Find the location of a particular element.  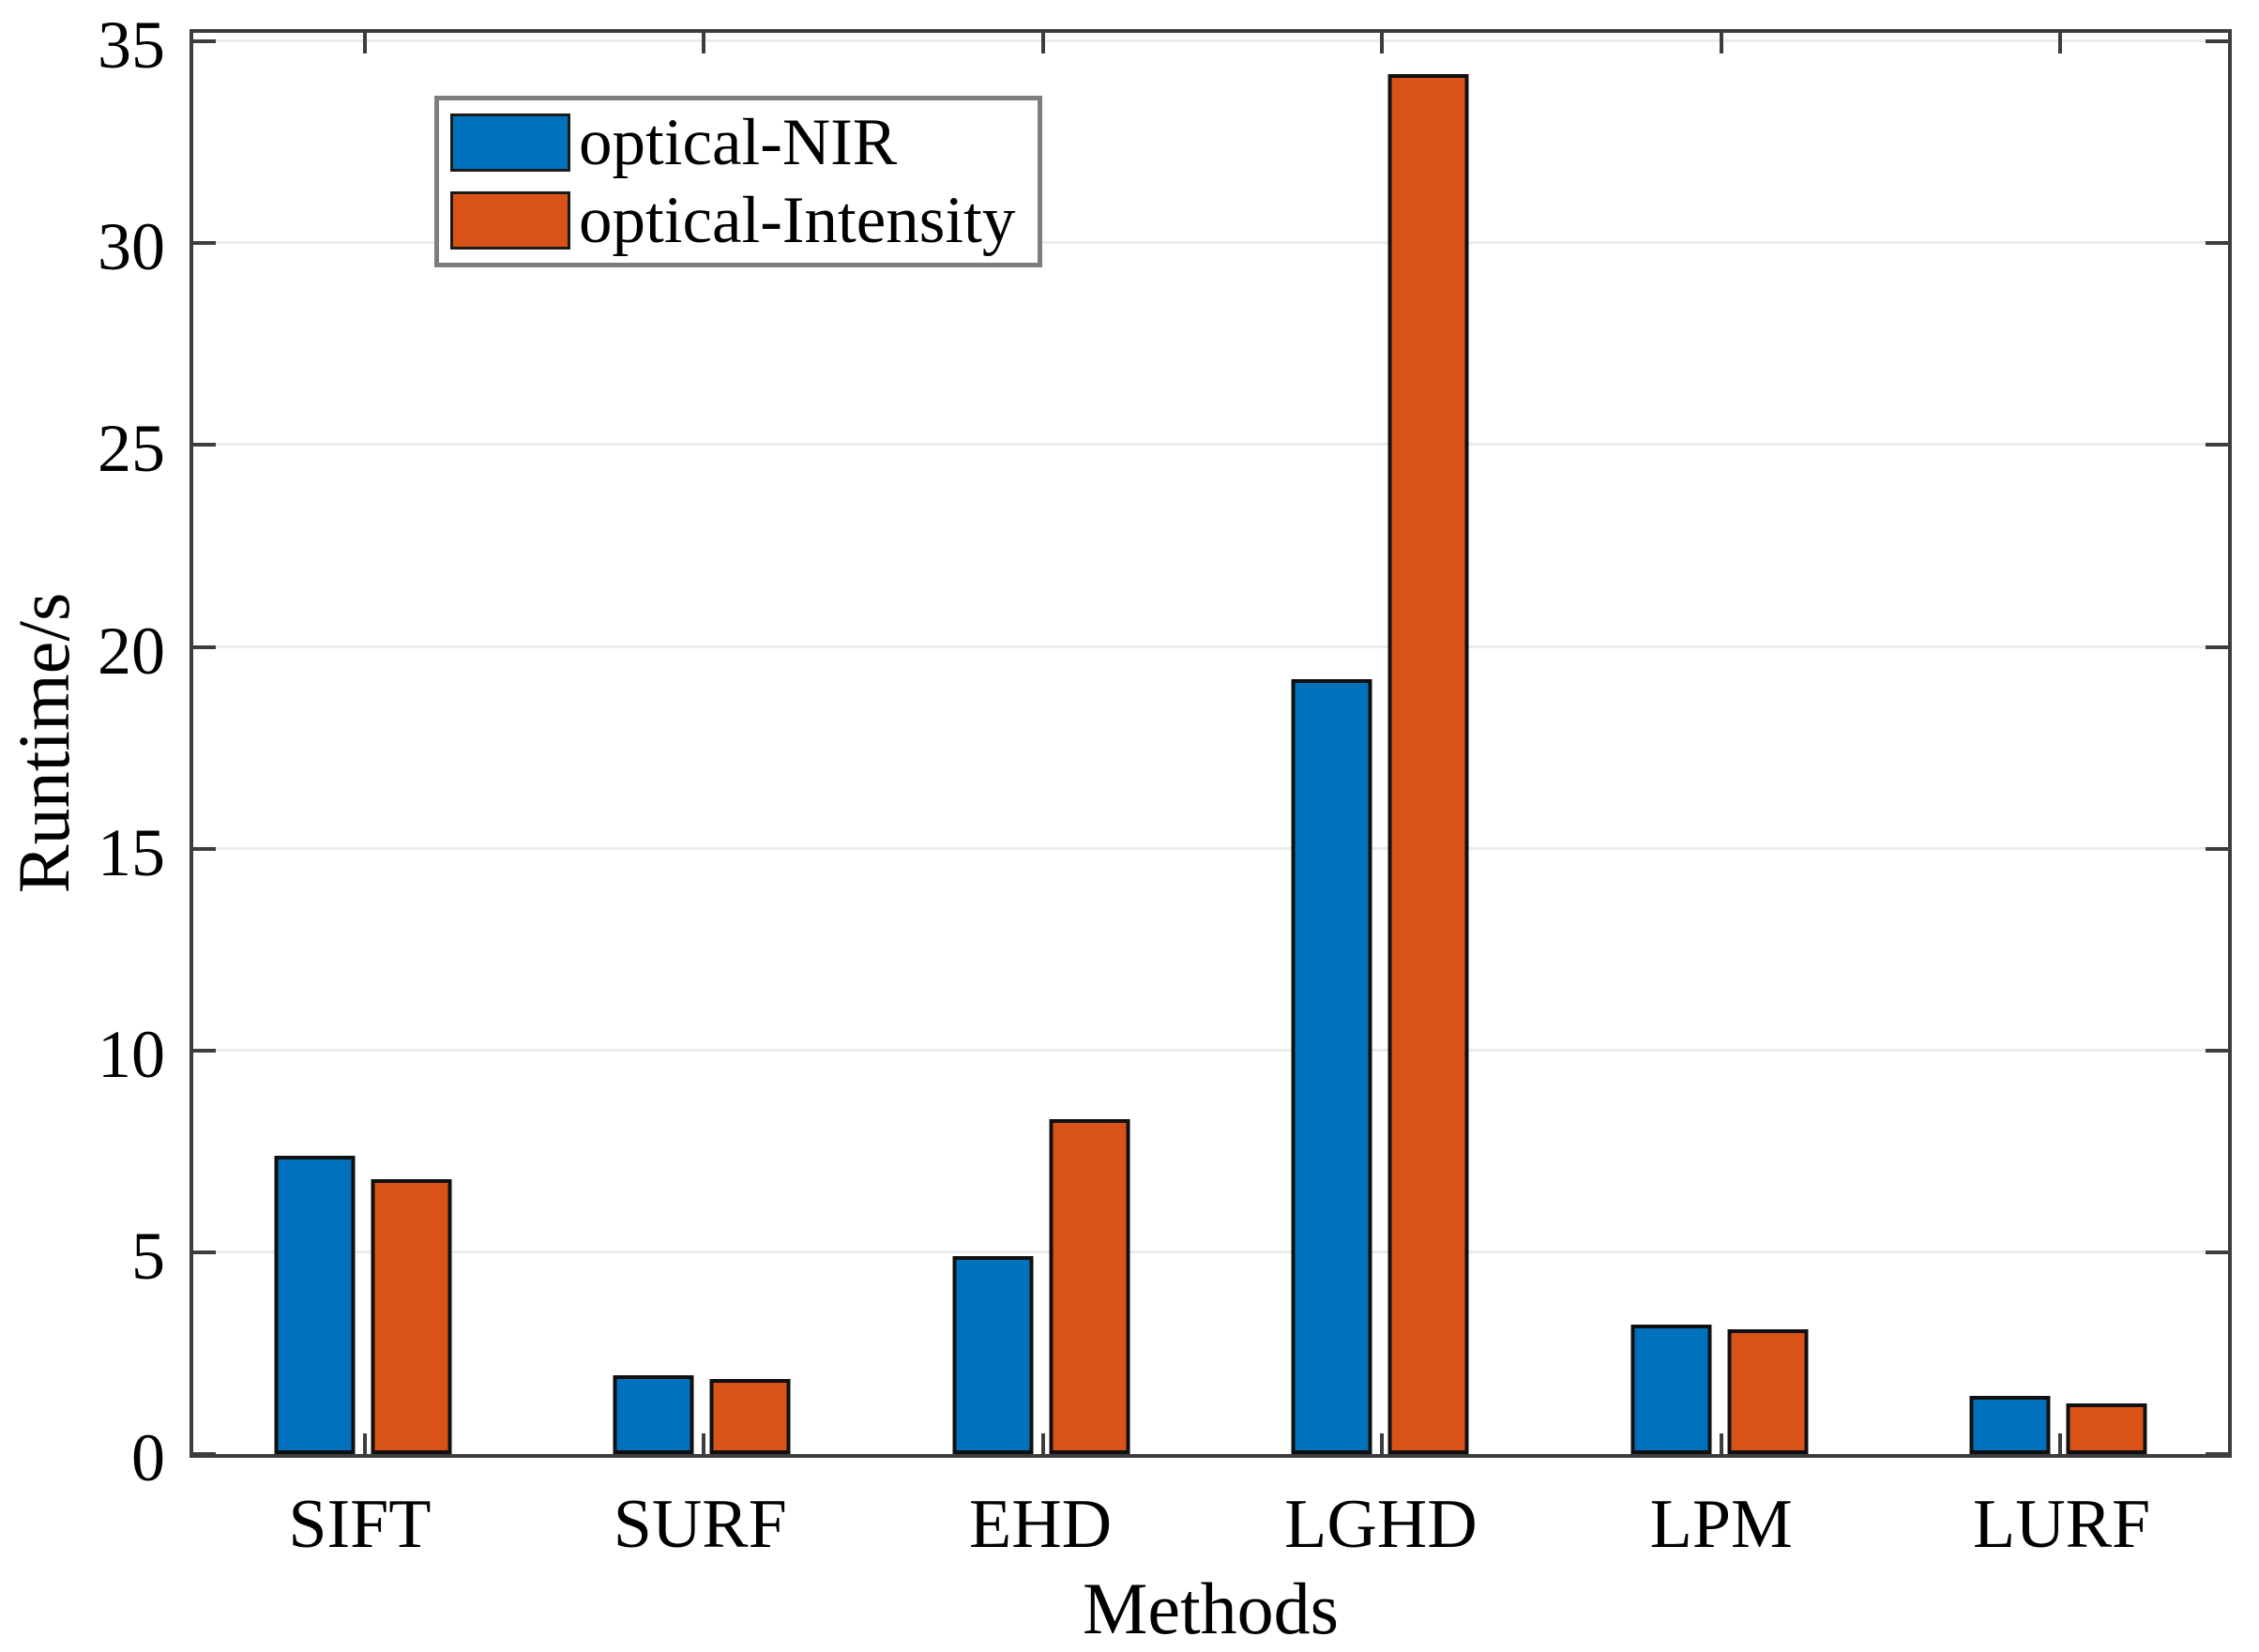

x-tick-top-LPM is located at coordinates (1721, 43).